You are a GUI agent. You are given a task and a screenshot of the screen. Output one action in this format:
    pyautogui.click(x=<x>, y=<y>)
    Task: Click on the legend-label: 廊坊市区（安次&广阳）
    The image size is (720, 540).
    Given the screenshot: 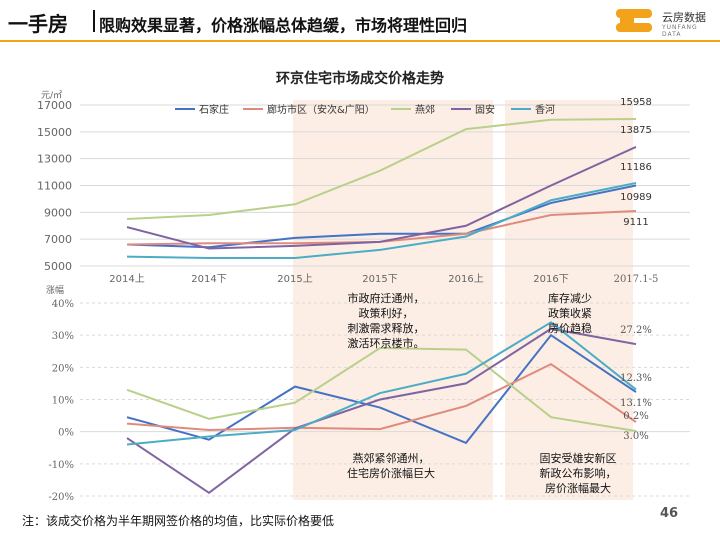 What is the action you would take?
    pyautogui.click(x=321, y=109)
    